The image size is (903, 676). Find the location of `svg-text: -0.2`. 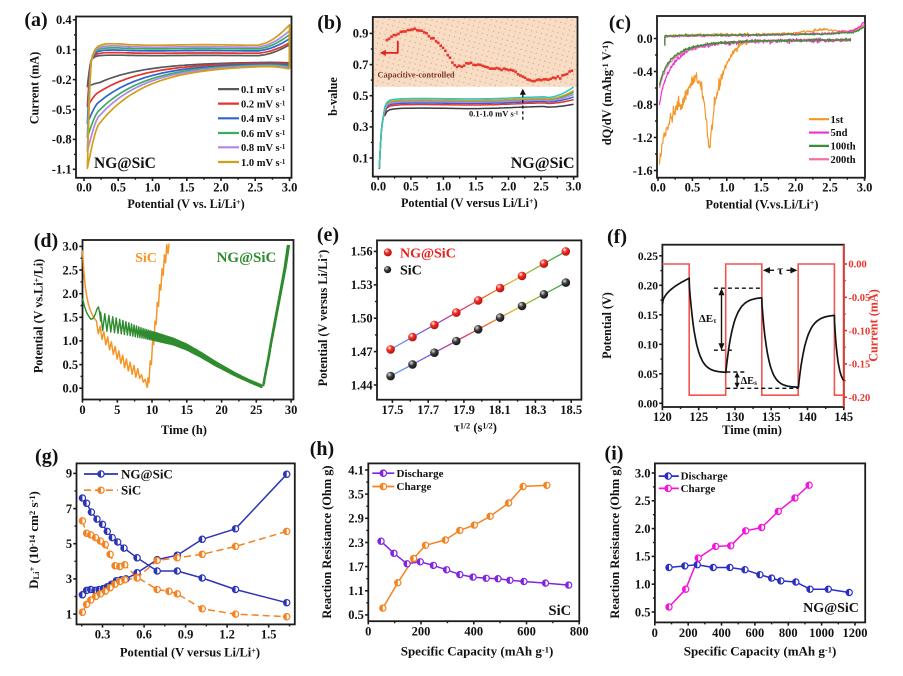

svg-text: -0.2 is located at coordinates (62, 80).